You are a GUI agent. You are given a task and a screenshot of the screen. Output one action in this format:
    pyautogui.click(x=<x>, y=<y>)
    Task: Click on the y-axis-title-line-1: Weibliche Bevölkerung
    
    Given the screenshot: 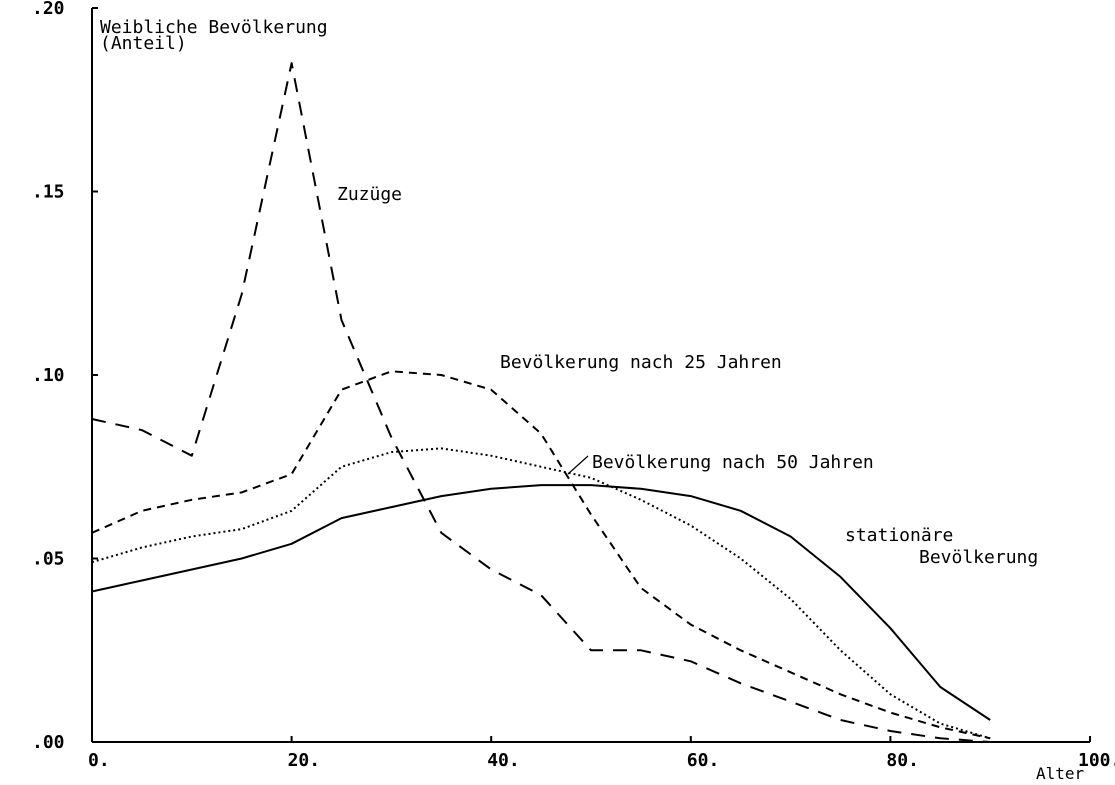 What is the action you would take?
    pyautogui.click(x=214, y=27)
    